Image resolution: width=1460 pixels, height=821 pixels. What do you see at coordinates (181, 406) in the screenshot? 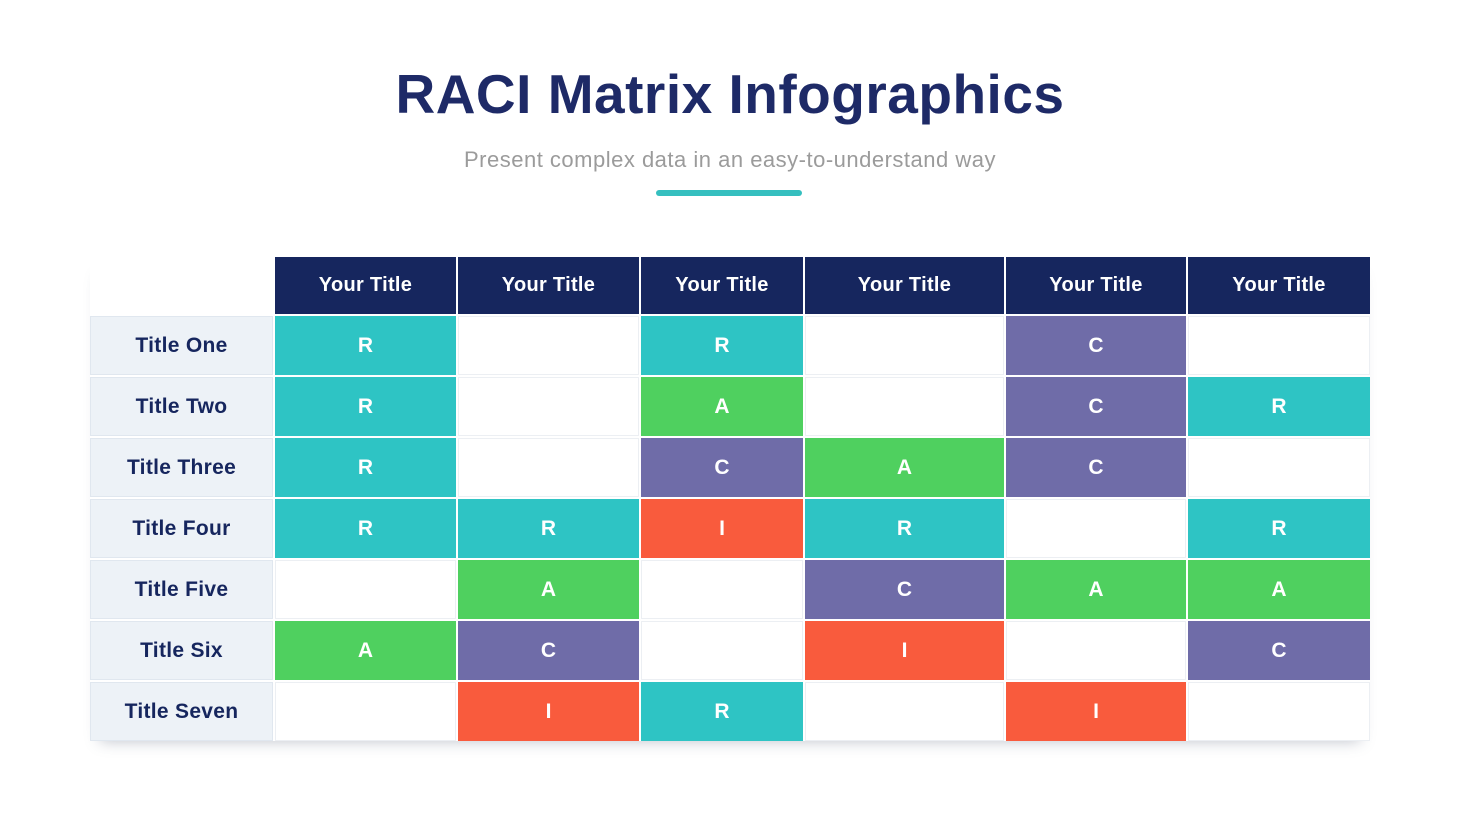
I see `row-label: Title Two` at bounding box center [181, 406].